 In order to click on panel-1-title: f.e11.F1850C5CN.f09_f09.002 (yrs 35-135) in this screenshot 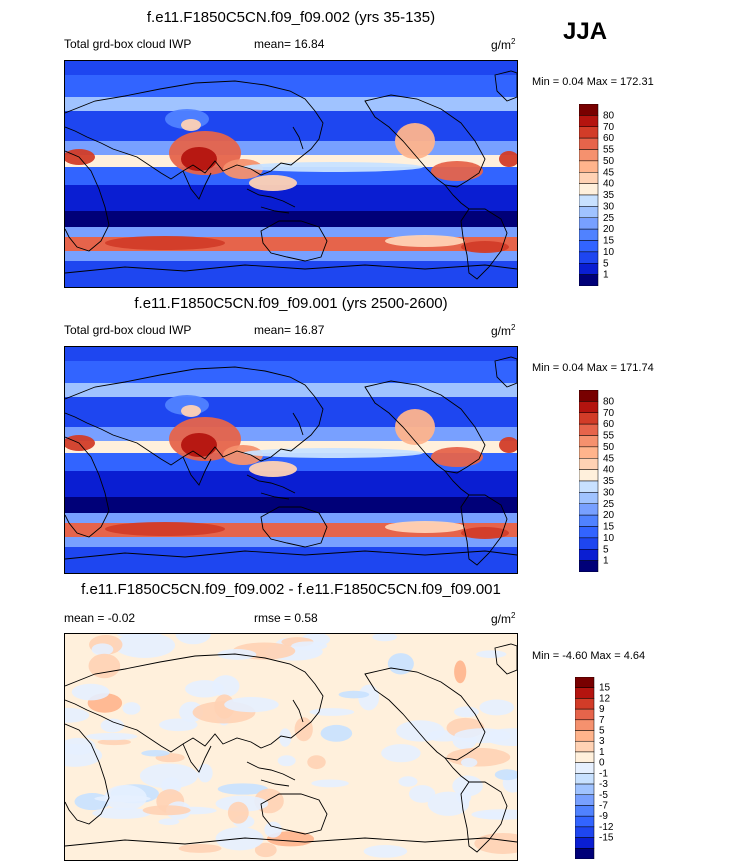, I will do `click(291, 17)`.